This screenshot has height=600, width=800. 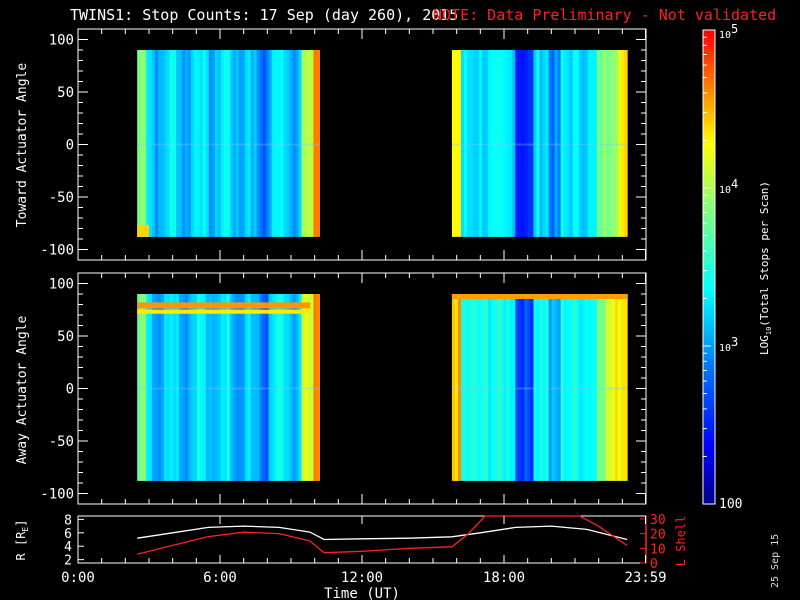 What do you see at coordinates (22, 145) in the screenshot?
I see `toward-ylabel: Toward Actuator Angle` at bounding box center [22, 145].